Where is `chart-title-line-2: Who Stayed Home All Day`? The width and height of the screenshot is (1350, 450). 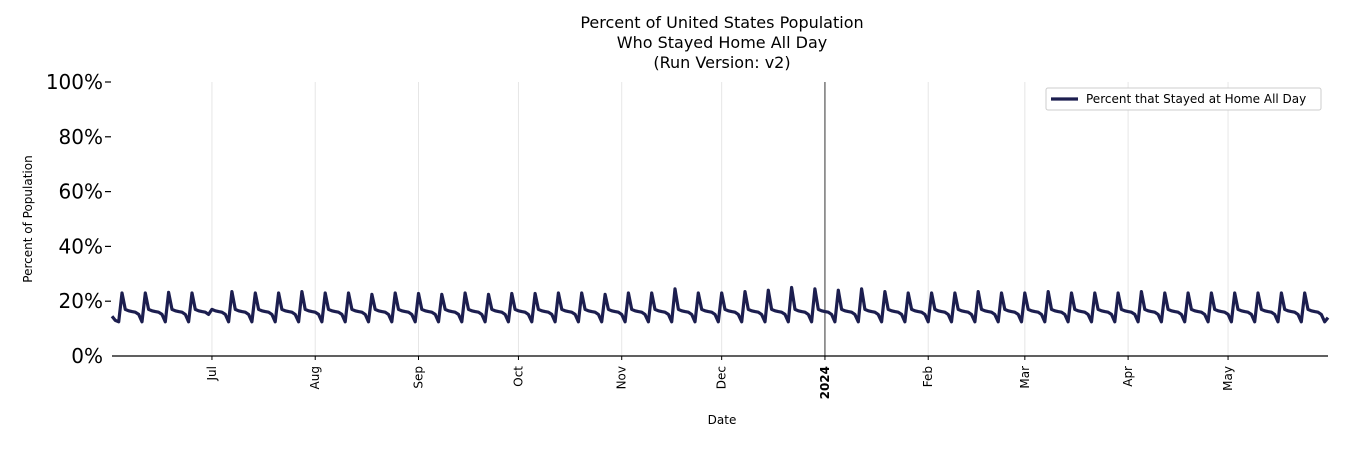
chart-title-line-2: Who Stayed Home All Day is located at coordinates (722, 42).